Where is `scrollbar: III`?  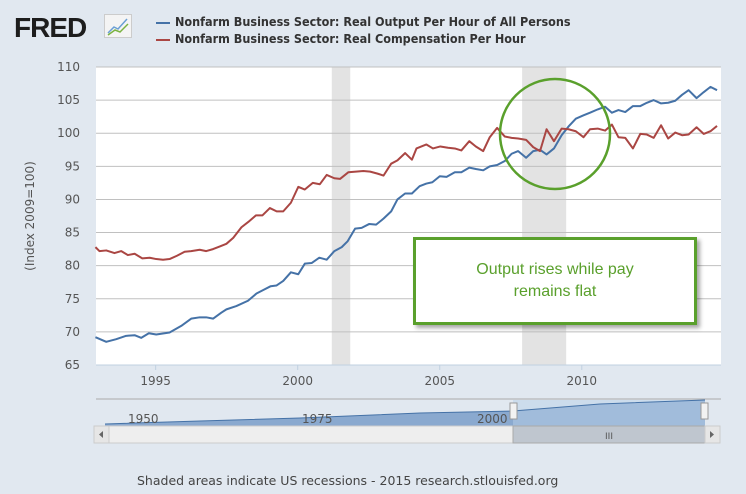
scrollbar: III is located at coordinates (407, 434).